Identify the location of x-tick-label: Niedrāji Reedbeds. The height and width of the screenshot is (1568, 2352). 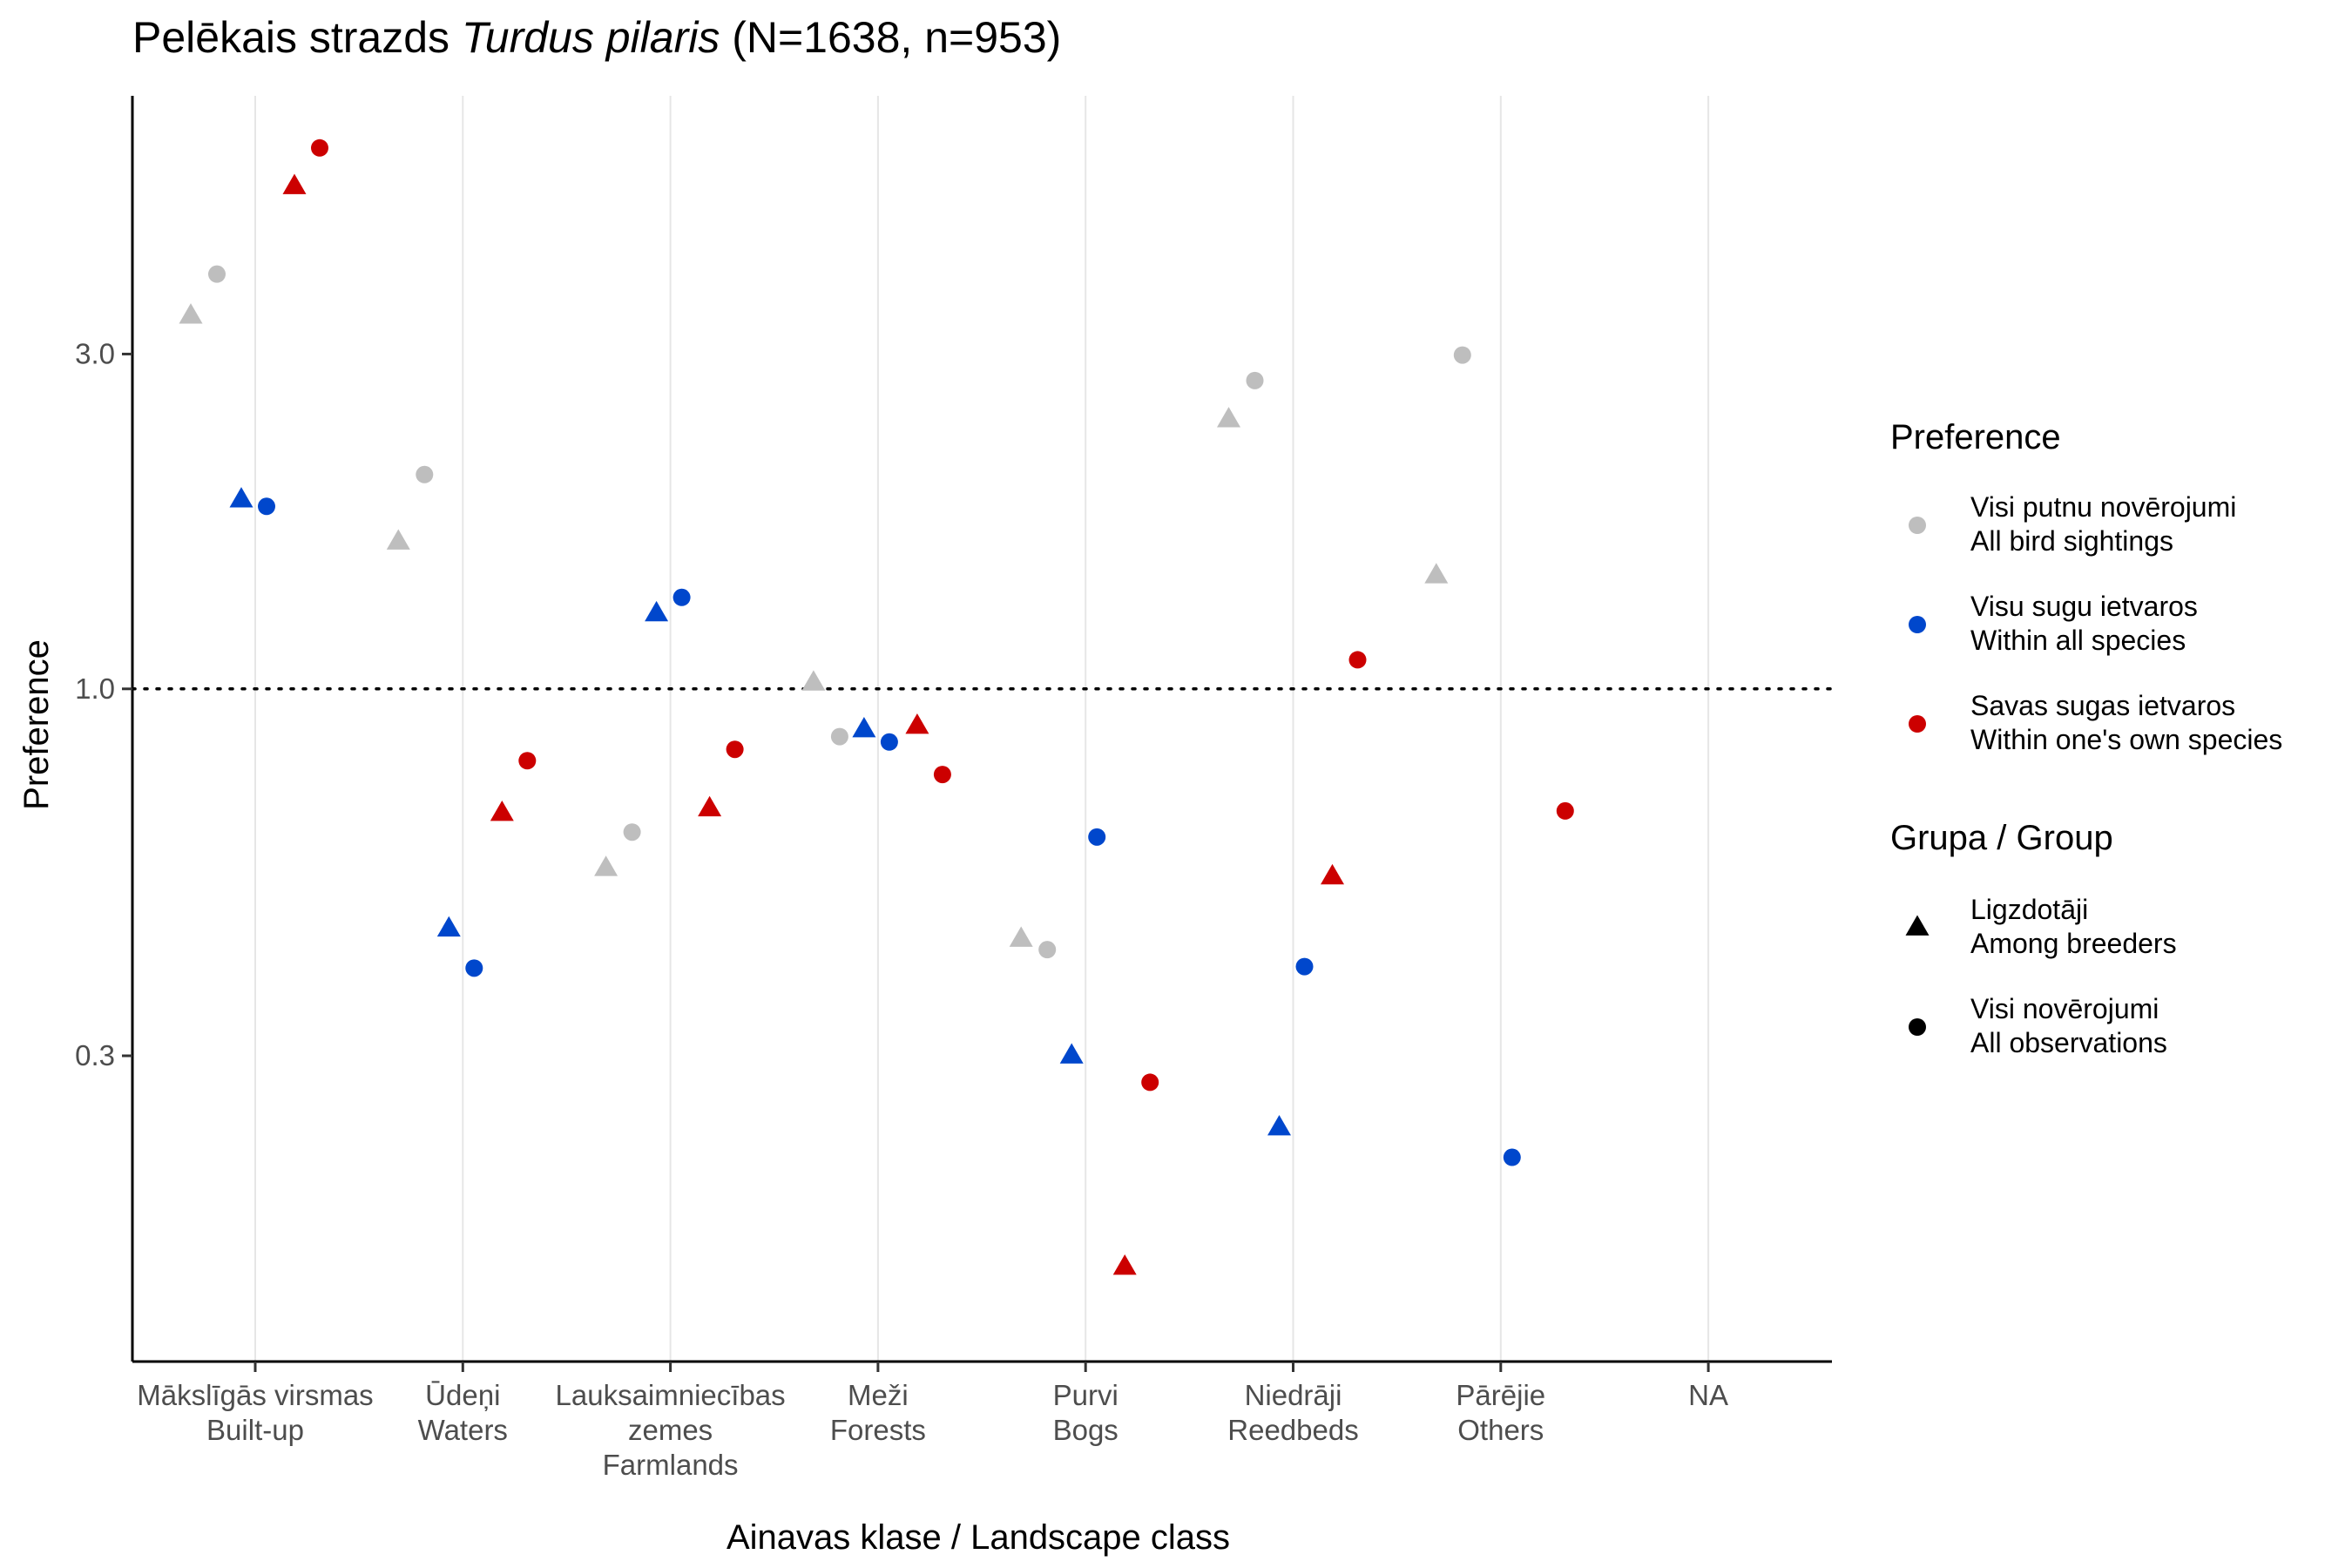
(1292, 1412).